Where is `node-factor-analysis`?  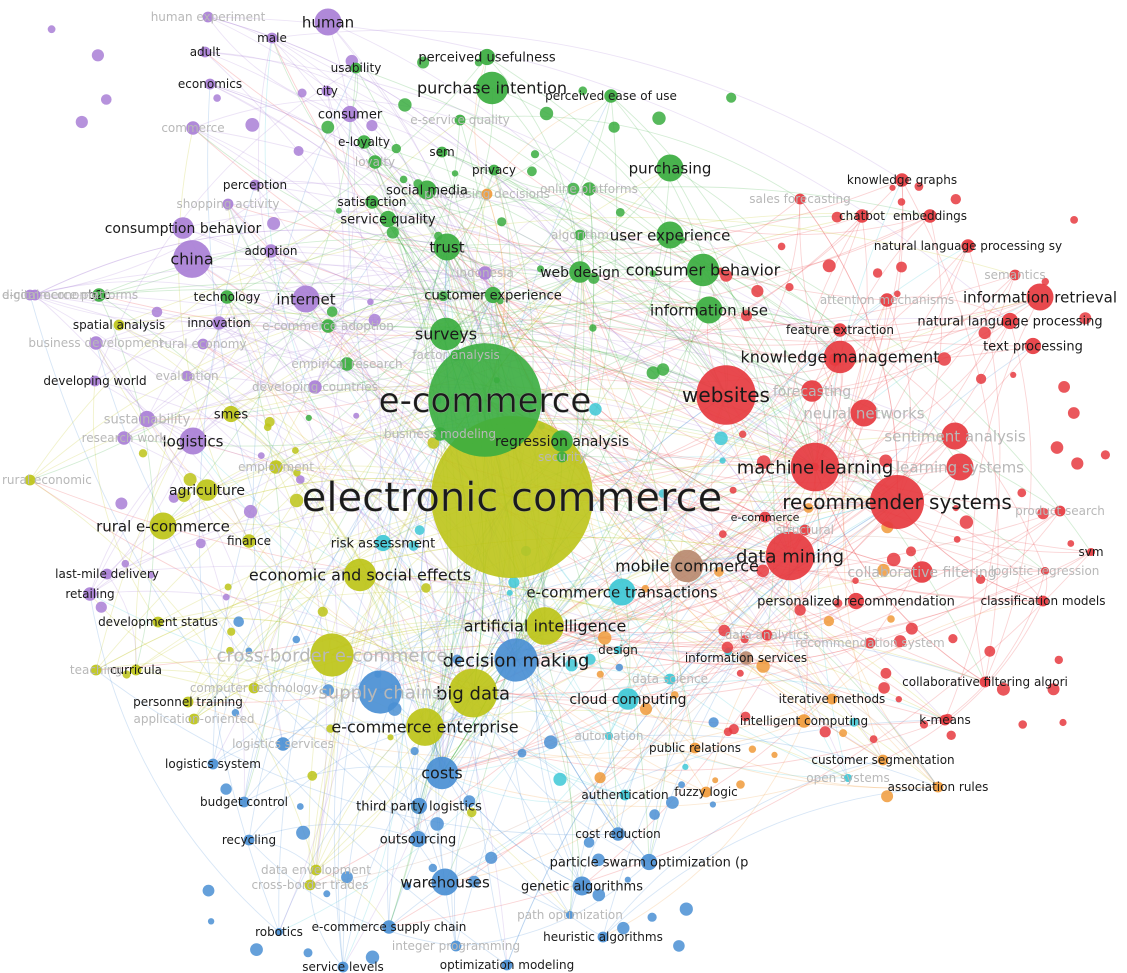 node-factor-analysis is located at coordinates (456, 355).